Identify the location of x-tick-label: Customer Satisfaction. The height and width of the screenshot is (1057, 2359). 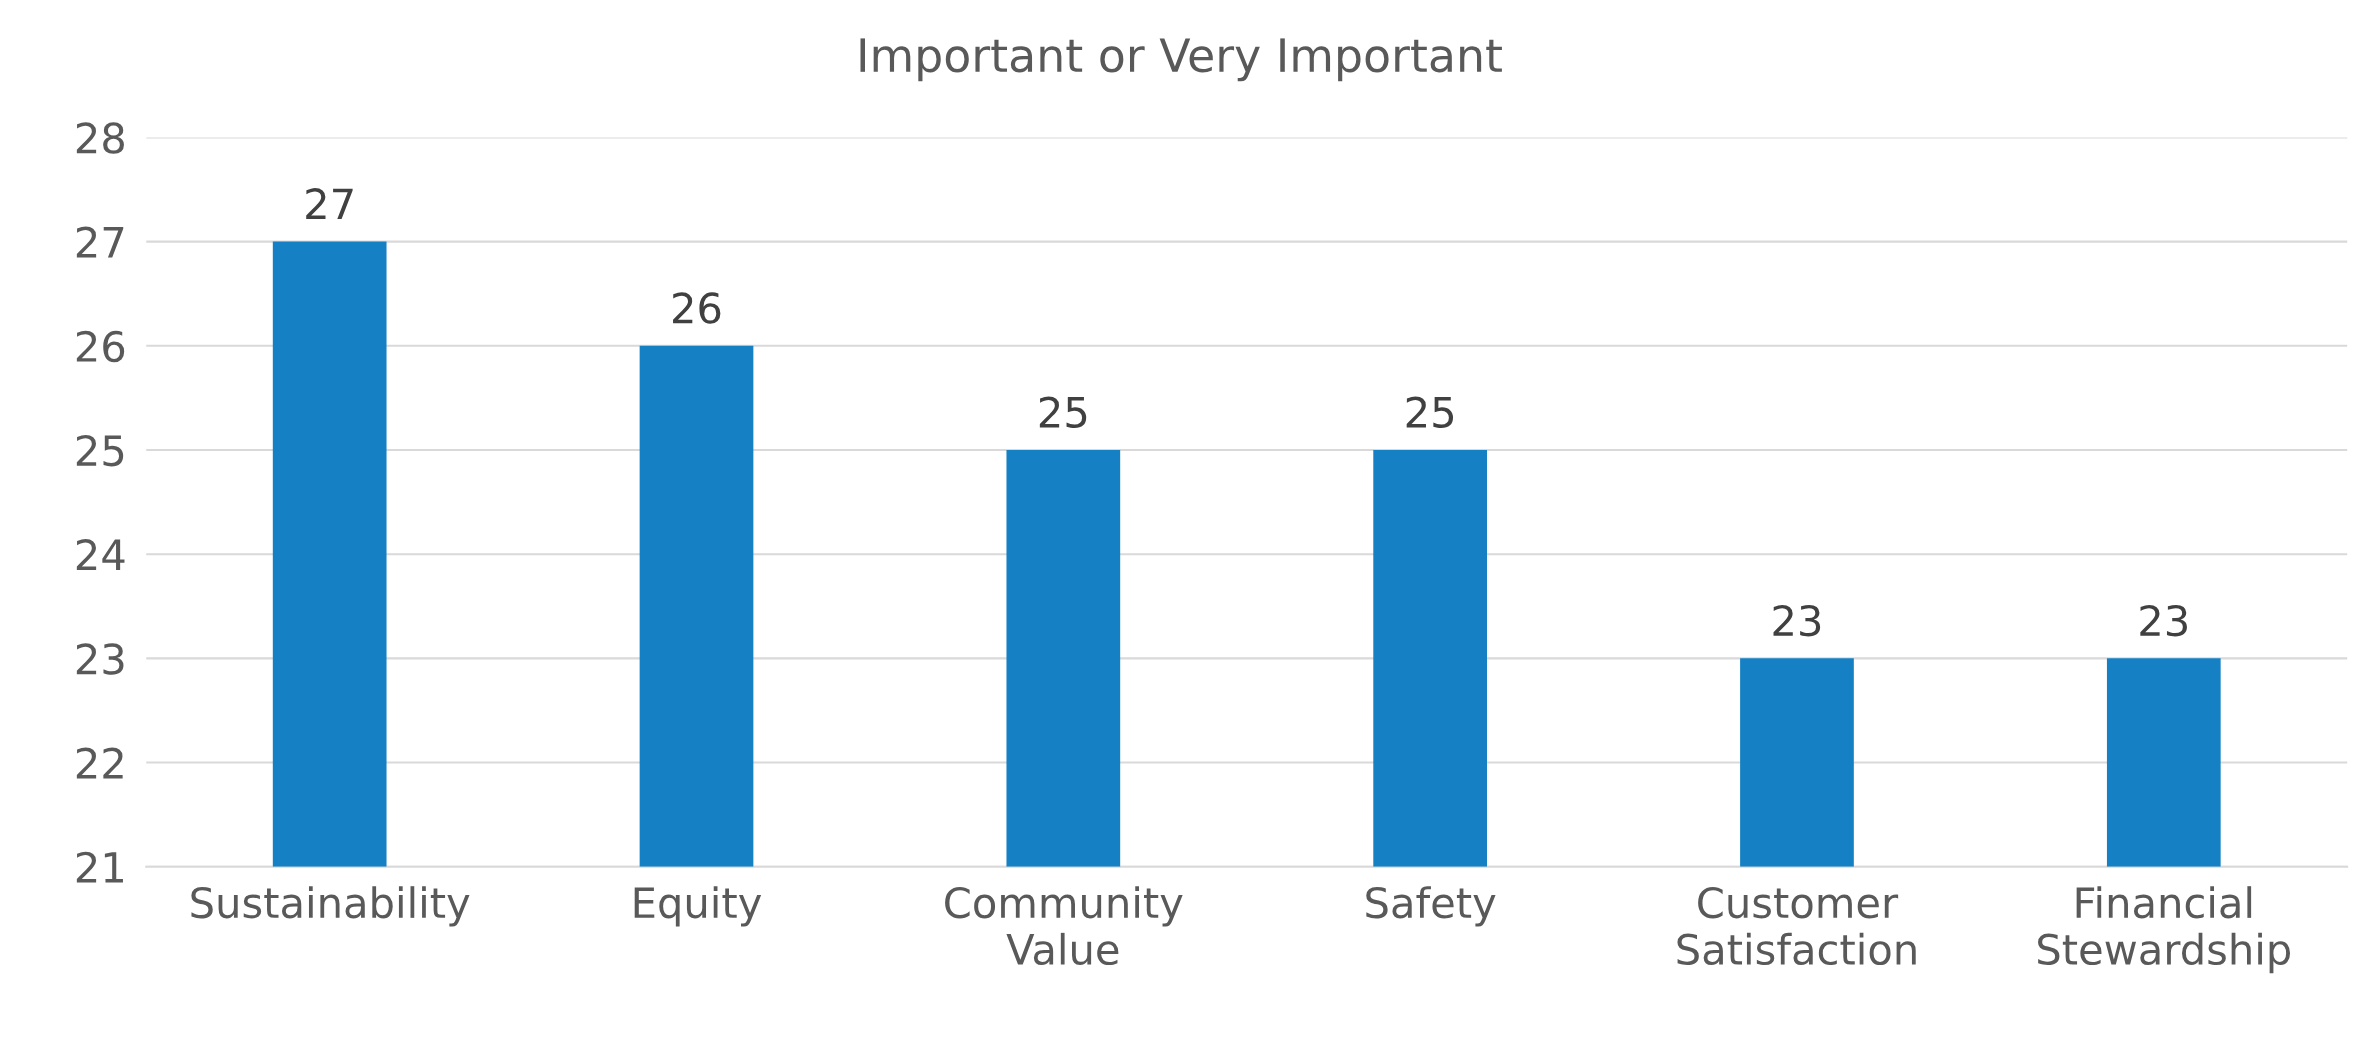
(1796, 926).